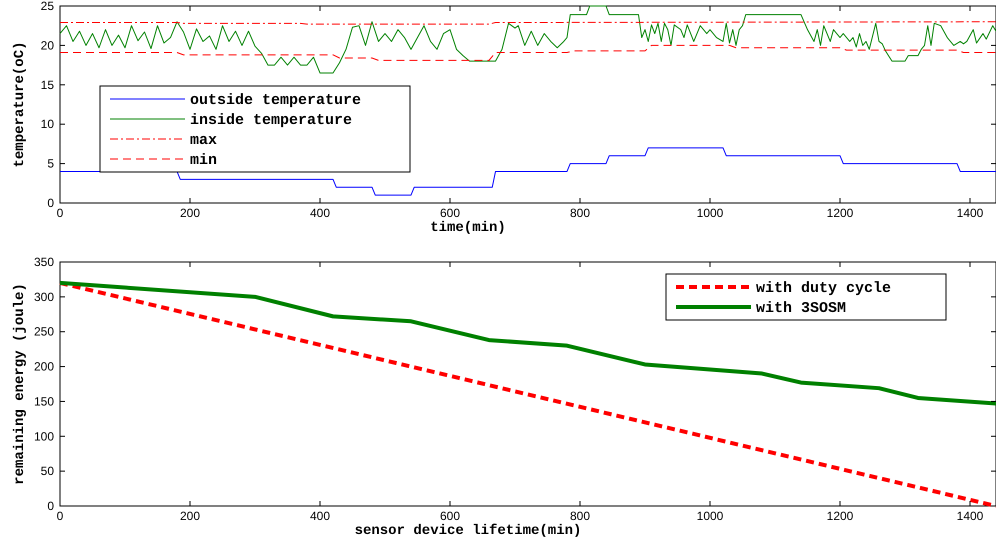  Describe the element at coordinates (468, 228) in the screenshot. I see `x-axis-title: time(min)` at that location.